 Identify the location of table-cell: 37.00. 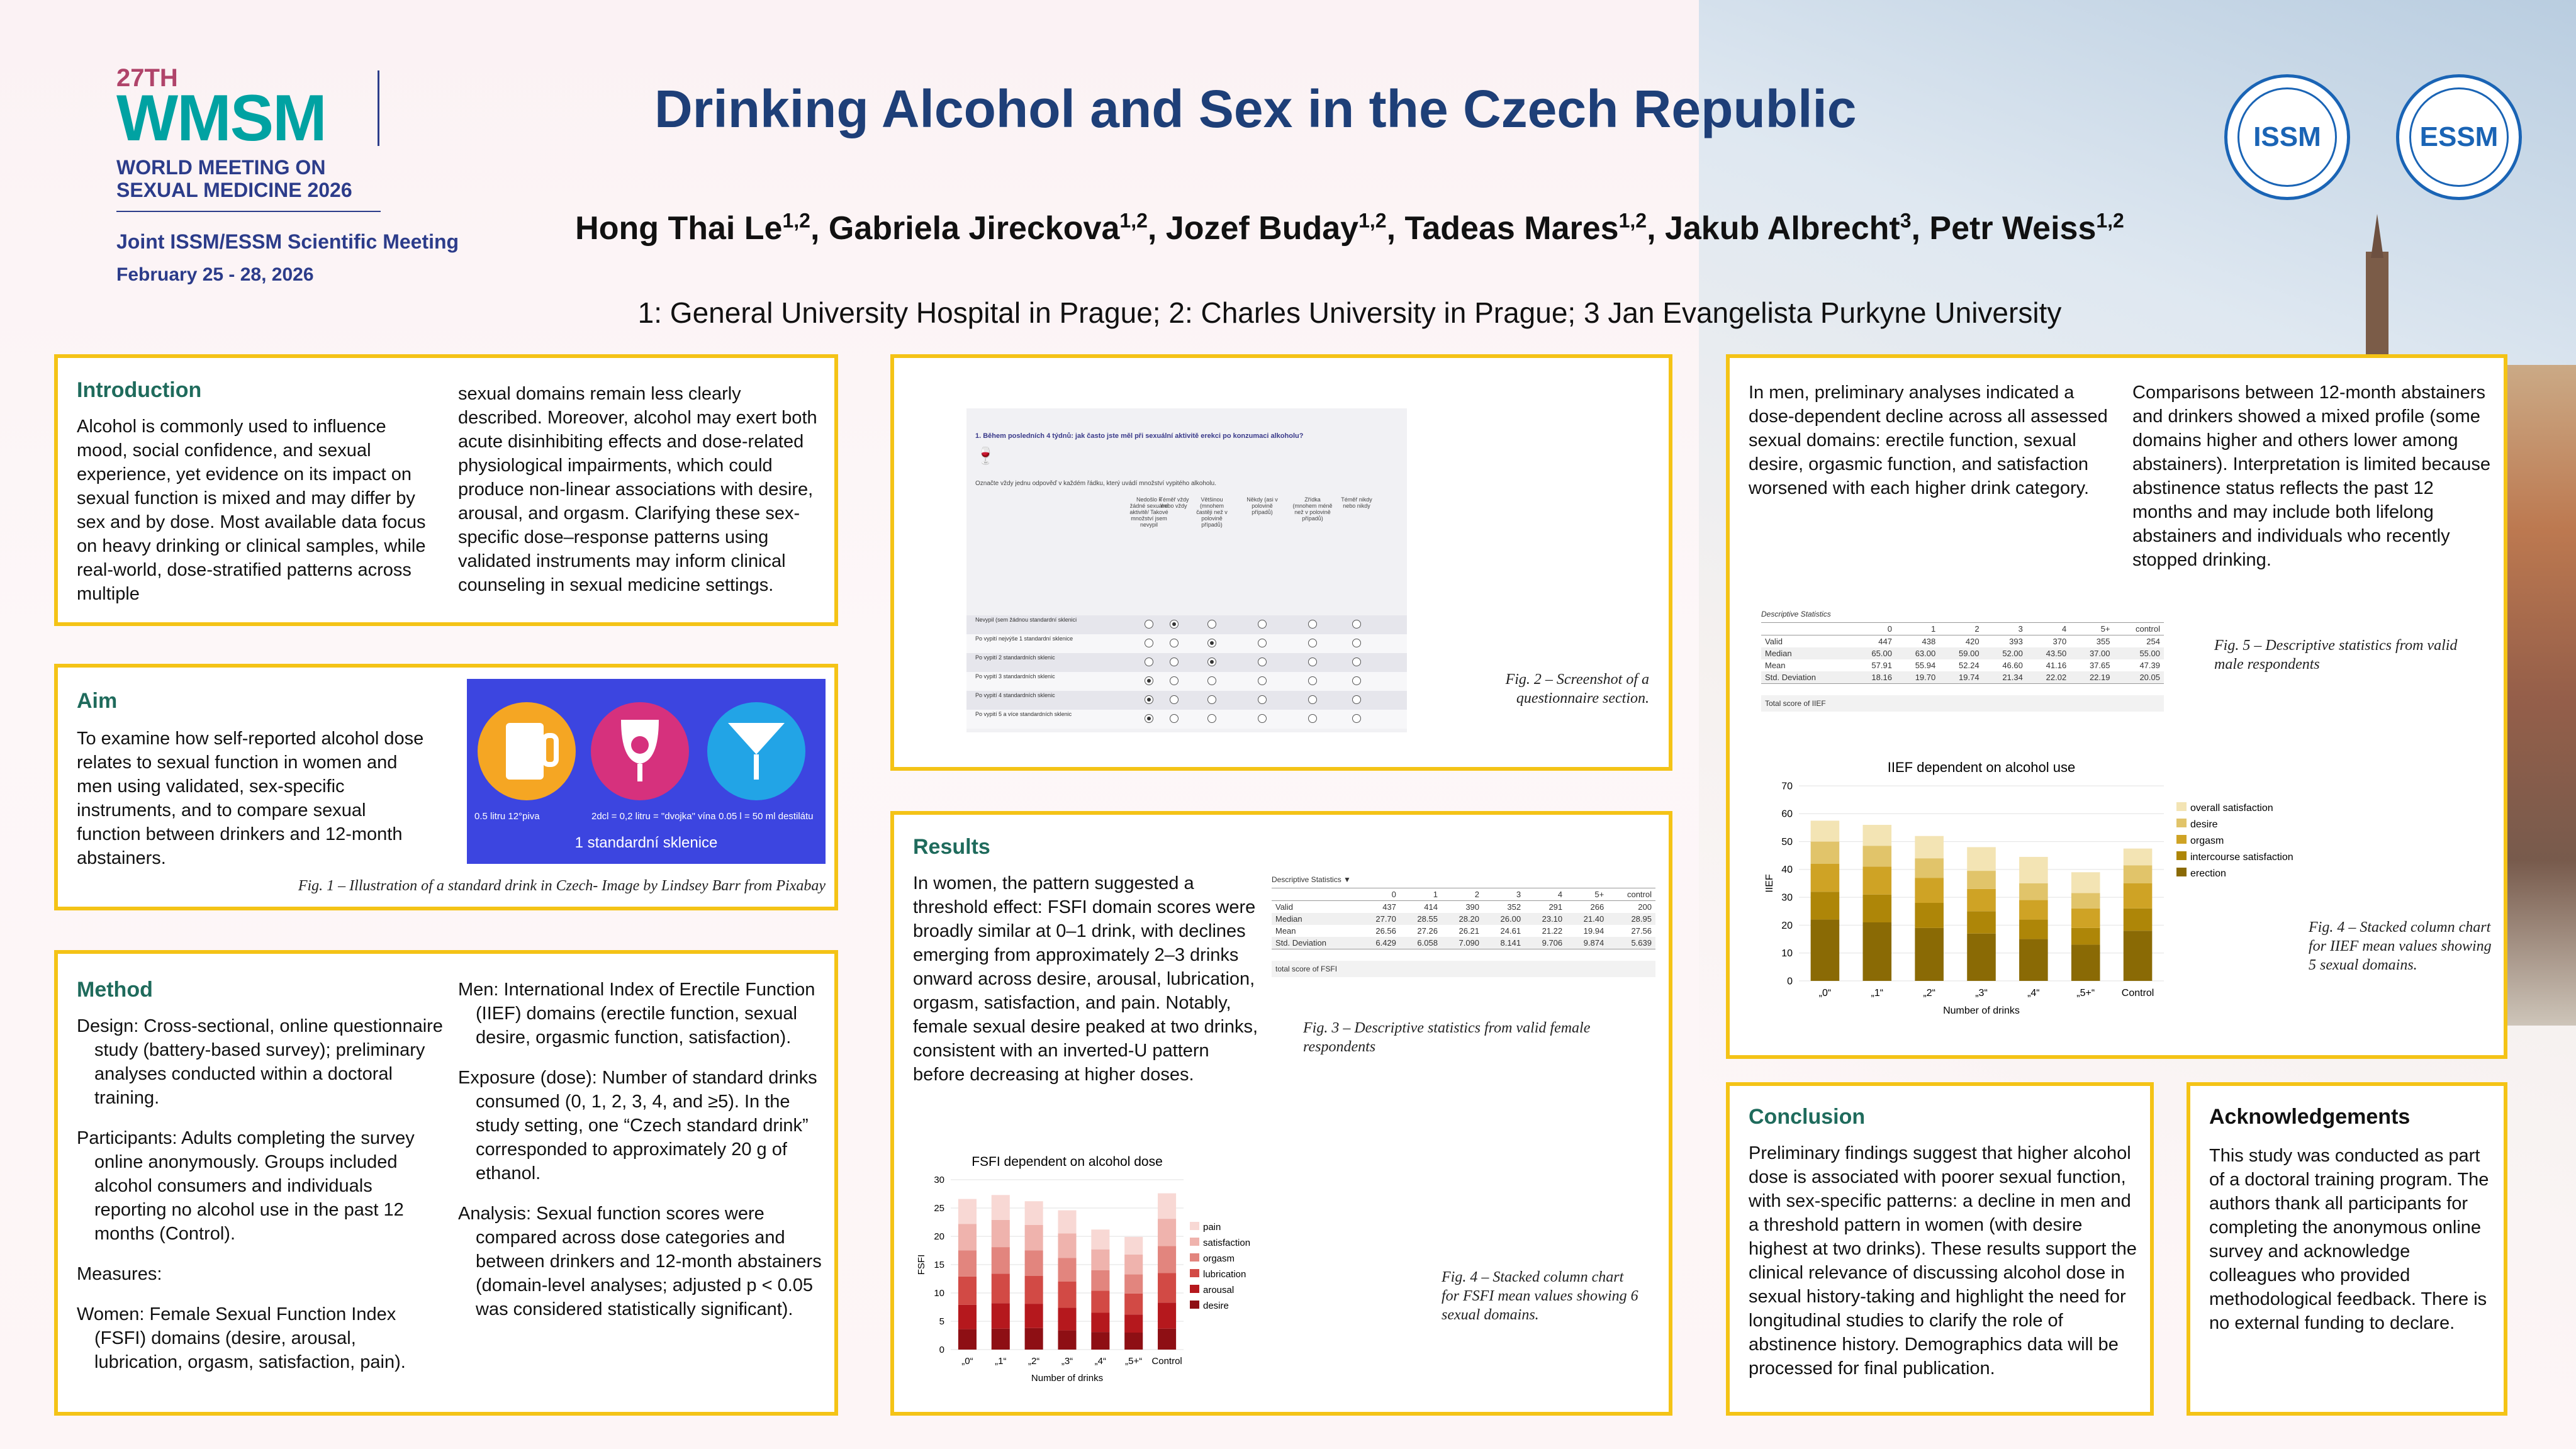
(2099, 653).